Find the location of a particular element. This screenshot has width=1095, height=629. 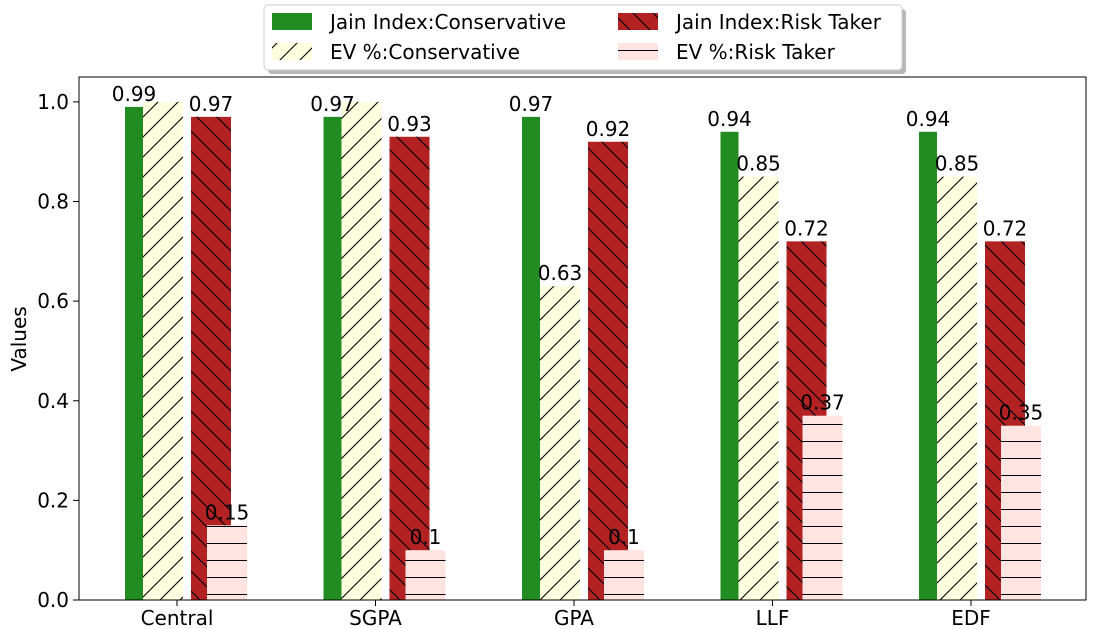

y-tick-label: 0.0 is located at coordinates (53, 600).